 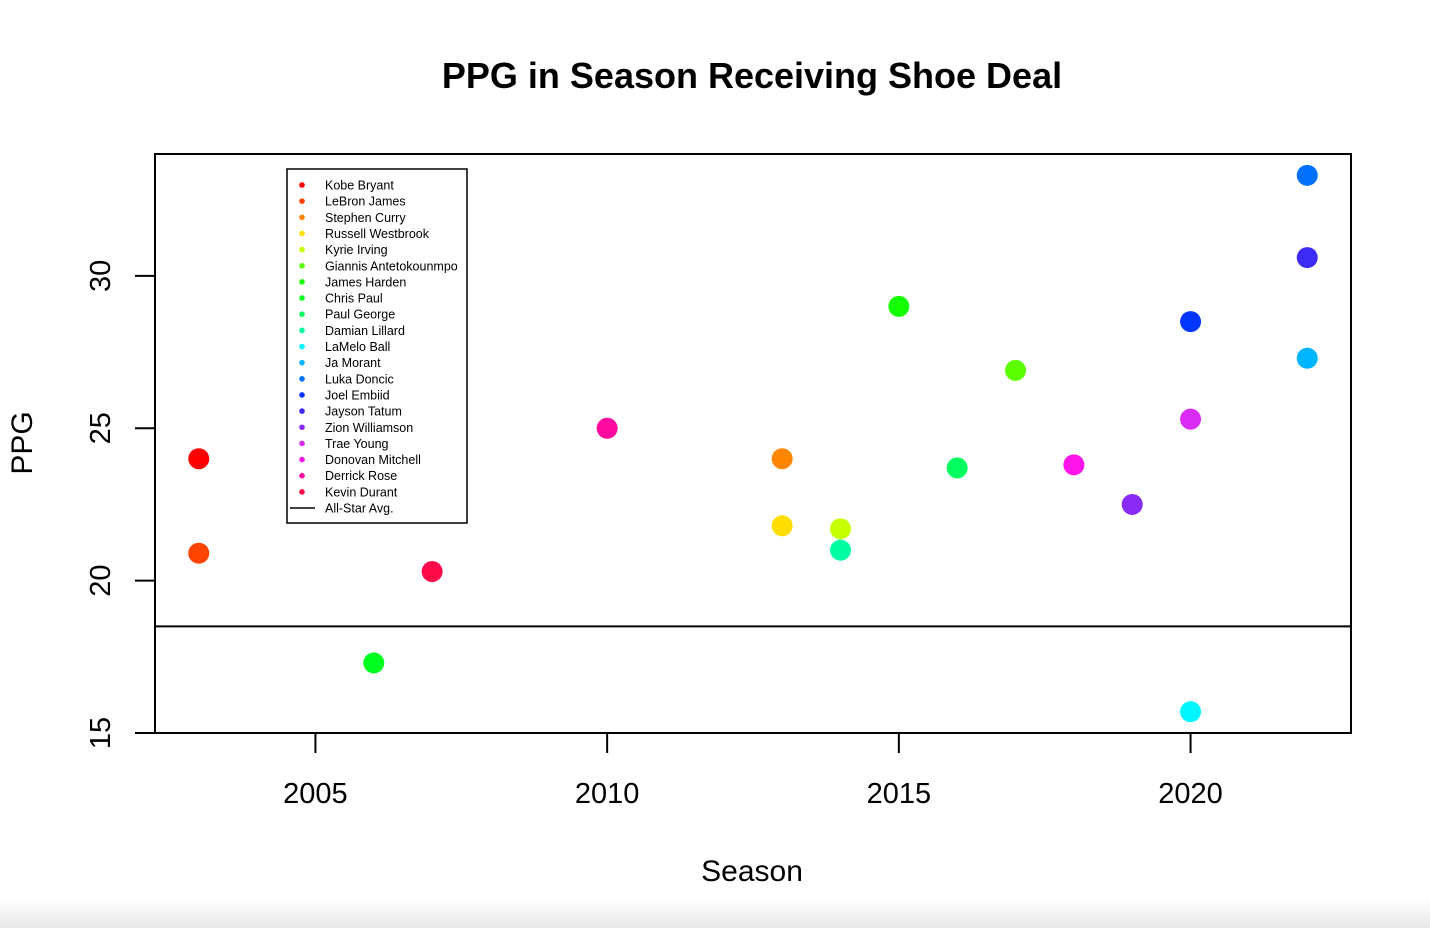 I want to click on legend-label: LaMelo Ball, so click(x=357, y=347).